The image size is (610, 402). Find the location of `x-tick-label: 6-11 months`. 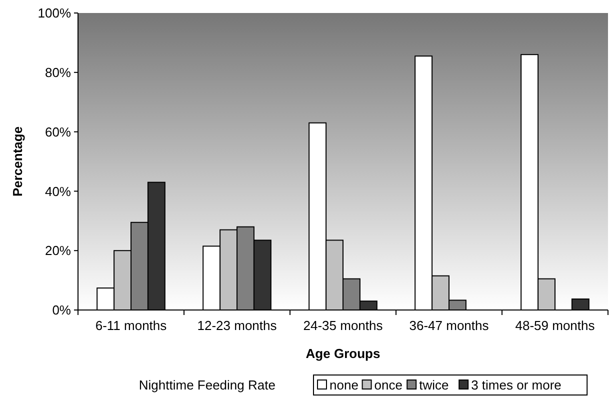

x-tick-label: 6-11 months is located at coordinates (131, 325).